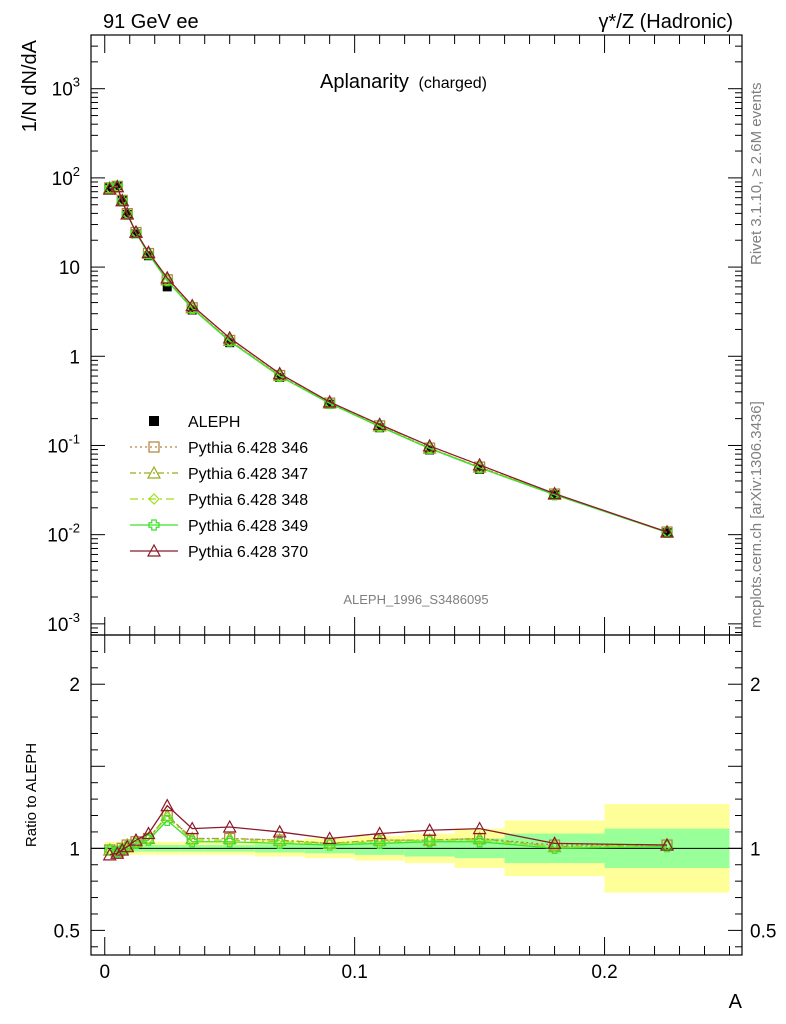 Image resolution: width=786 pixels, height=1024 pixels. Describe the element at coordinates (388, 834) in the screenshot. I see `series-2-ratio-line` at that location.